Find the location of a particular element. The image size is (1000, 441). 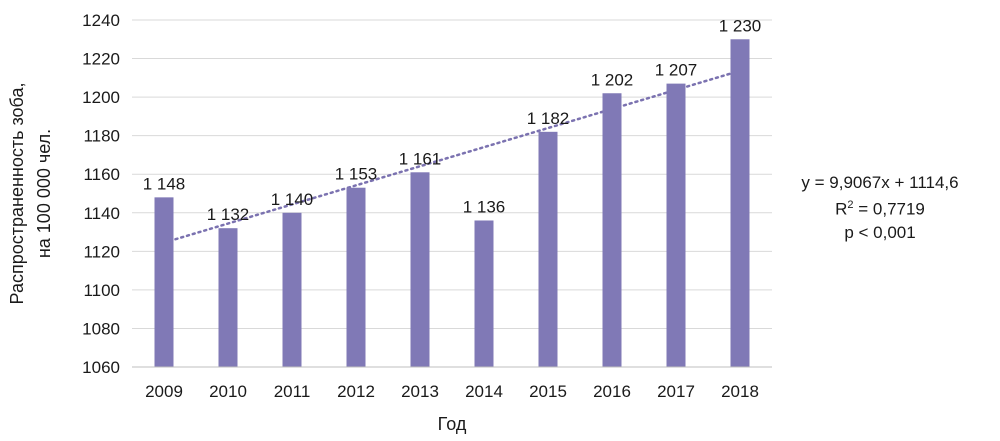

y-axis-ticks: 1060 1080 1100 1120 1140 1160 1180 1200 1220 1240 is located at coordinates (101, 194).